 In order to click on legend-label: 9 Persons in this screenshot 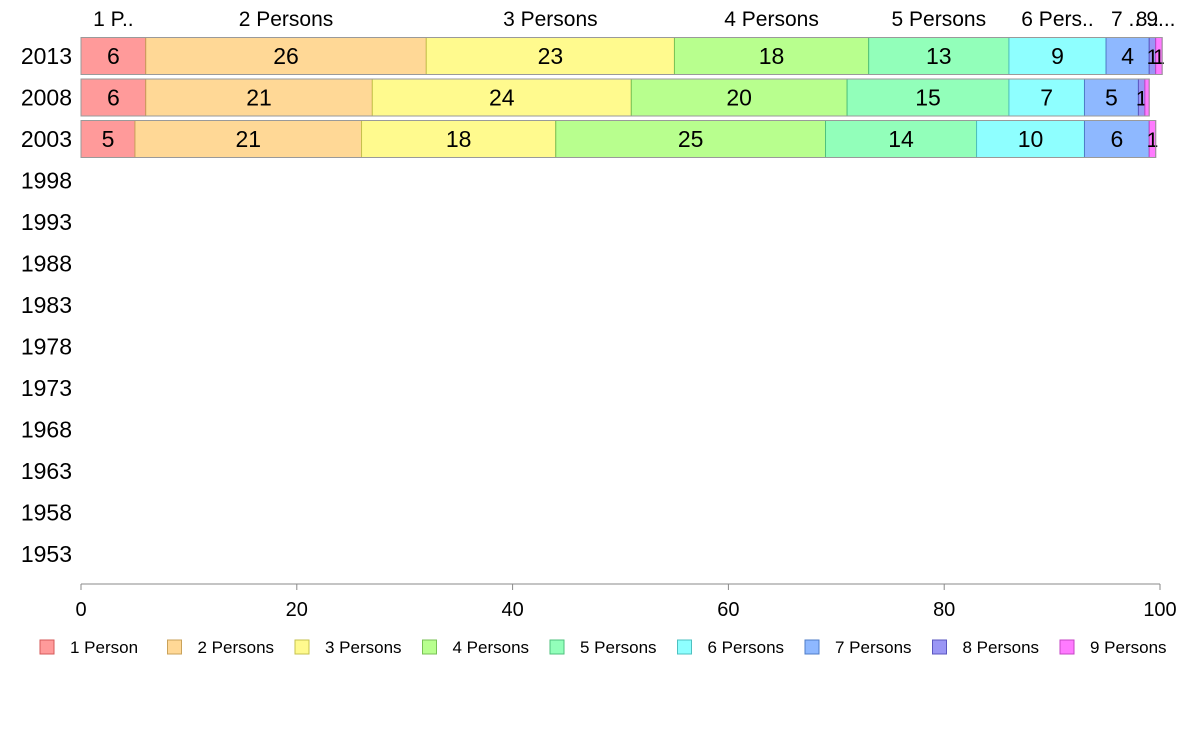, I will do `click(1128, 647)`.